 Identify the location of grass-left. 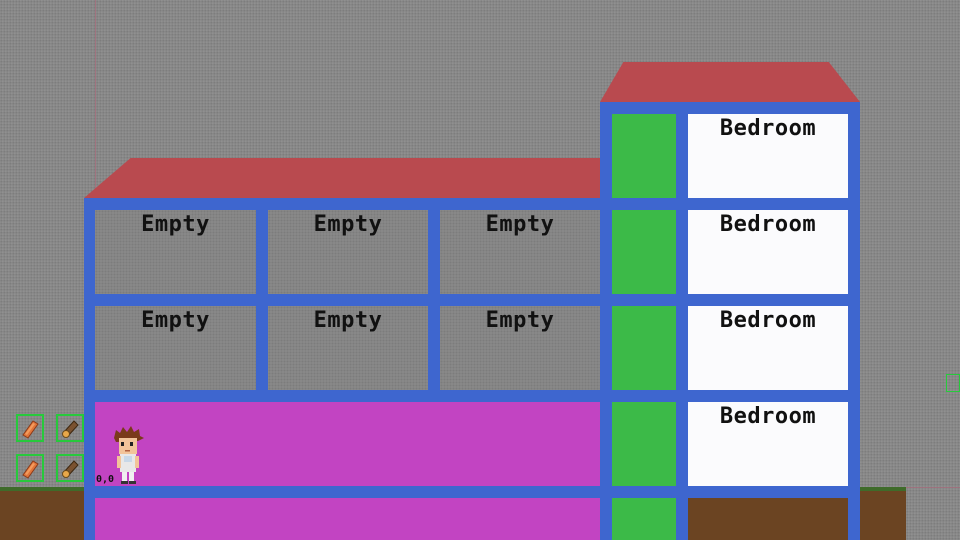
(43, 489).